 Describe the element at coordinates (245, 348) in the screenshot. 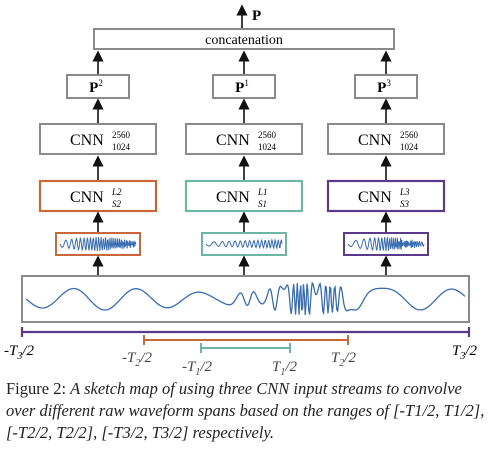

I see `timeline-inner` at that location.